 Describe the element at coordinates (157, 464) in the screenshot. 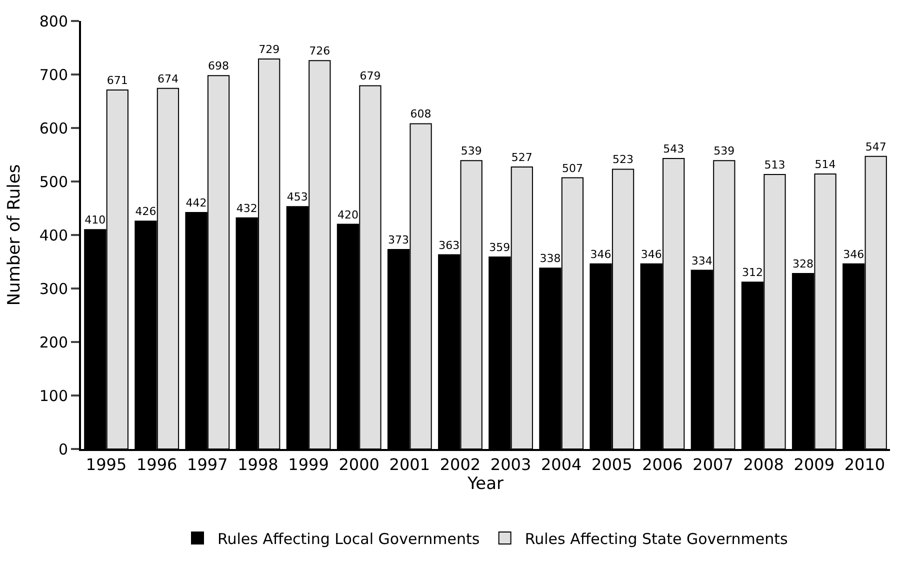

I see `x-tick-label: 1996` at that location.